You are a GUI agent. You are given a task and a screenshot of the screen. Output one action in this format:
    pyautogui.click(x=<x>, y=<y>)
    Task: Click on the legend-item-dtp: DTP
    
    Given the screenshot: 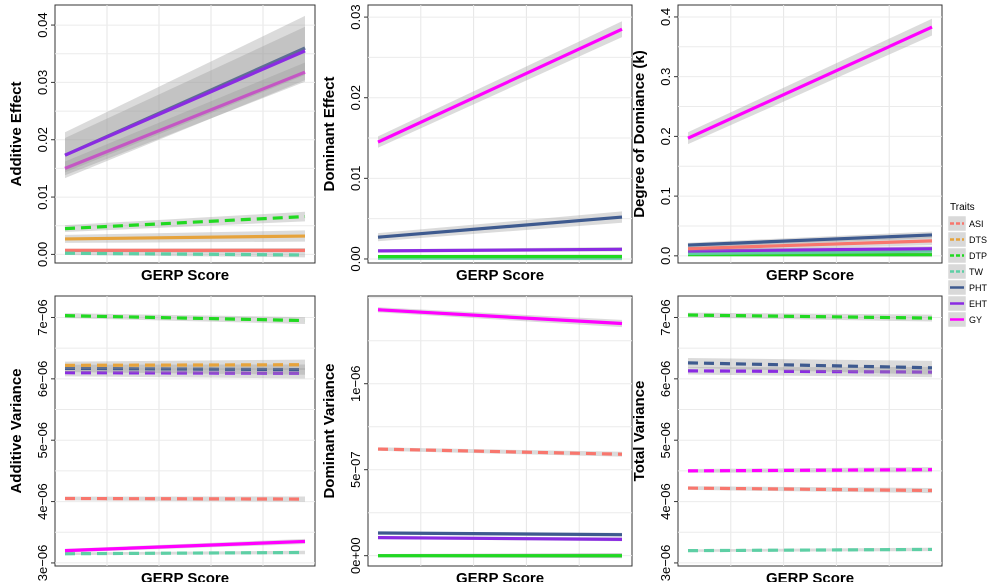 What is the action you would take?
    pyautogui.click(x=967, y=255)
    